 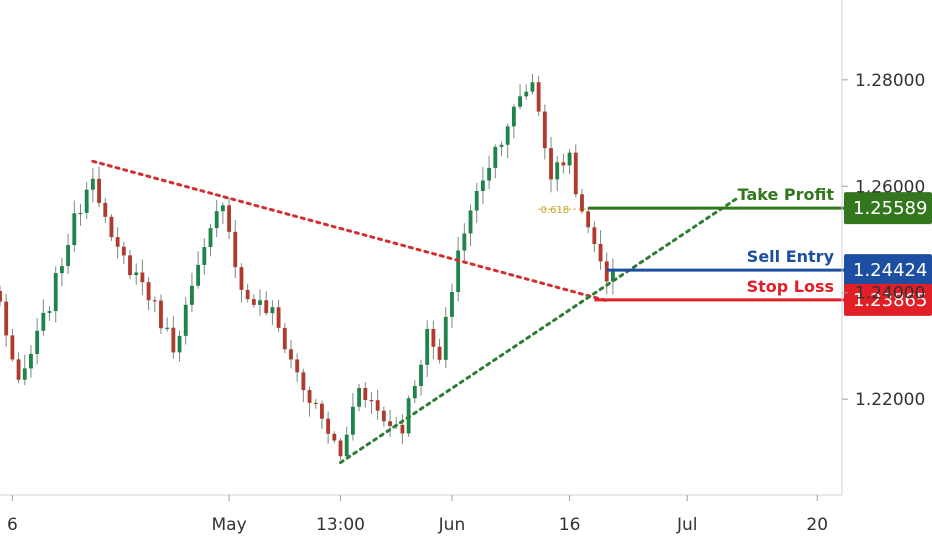 I want to click on sell-entry-price-tag, so click(x=888, y=270).